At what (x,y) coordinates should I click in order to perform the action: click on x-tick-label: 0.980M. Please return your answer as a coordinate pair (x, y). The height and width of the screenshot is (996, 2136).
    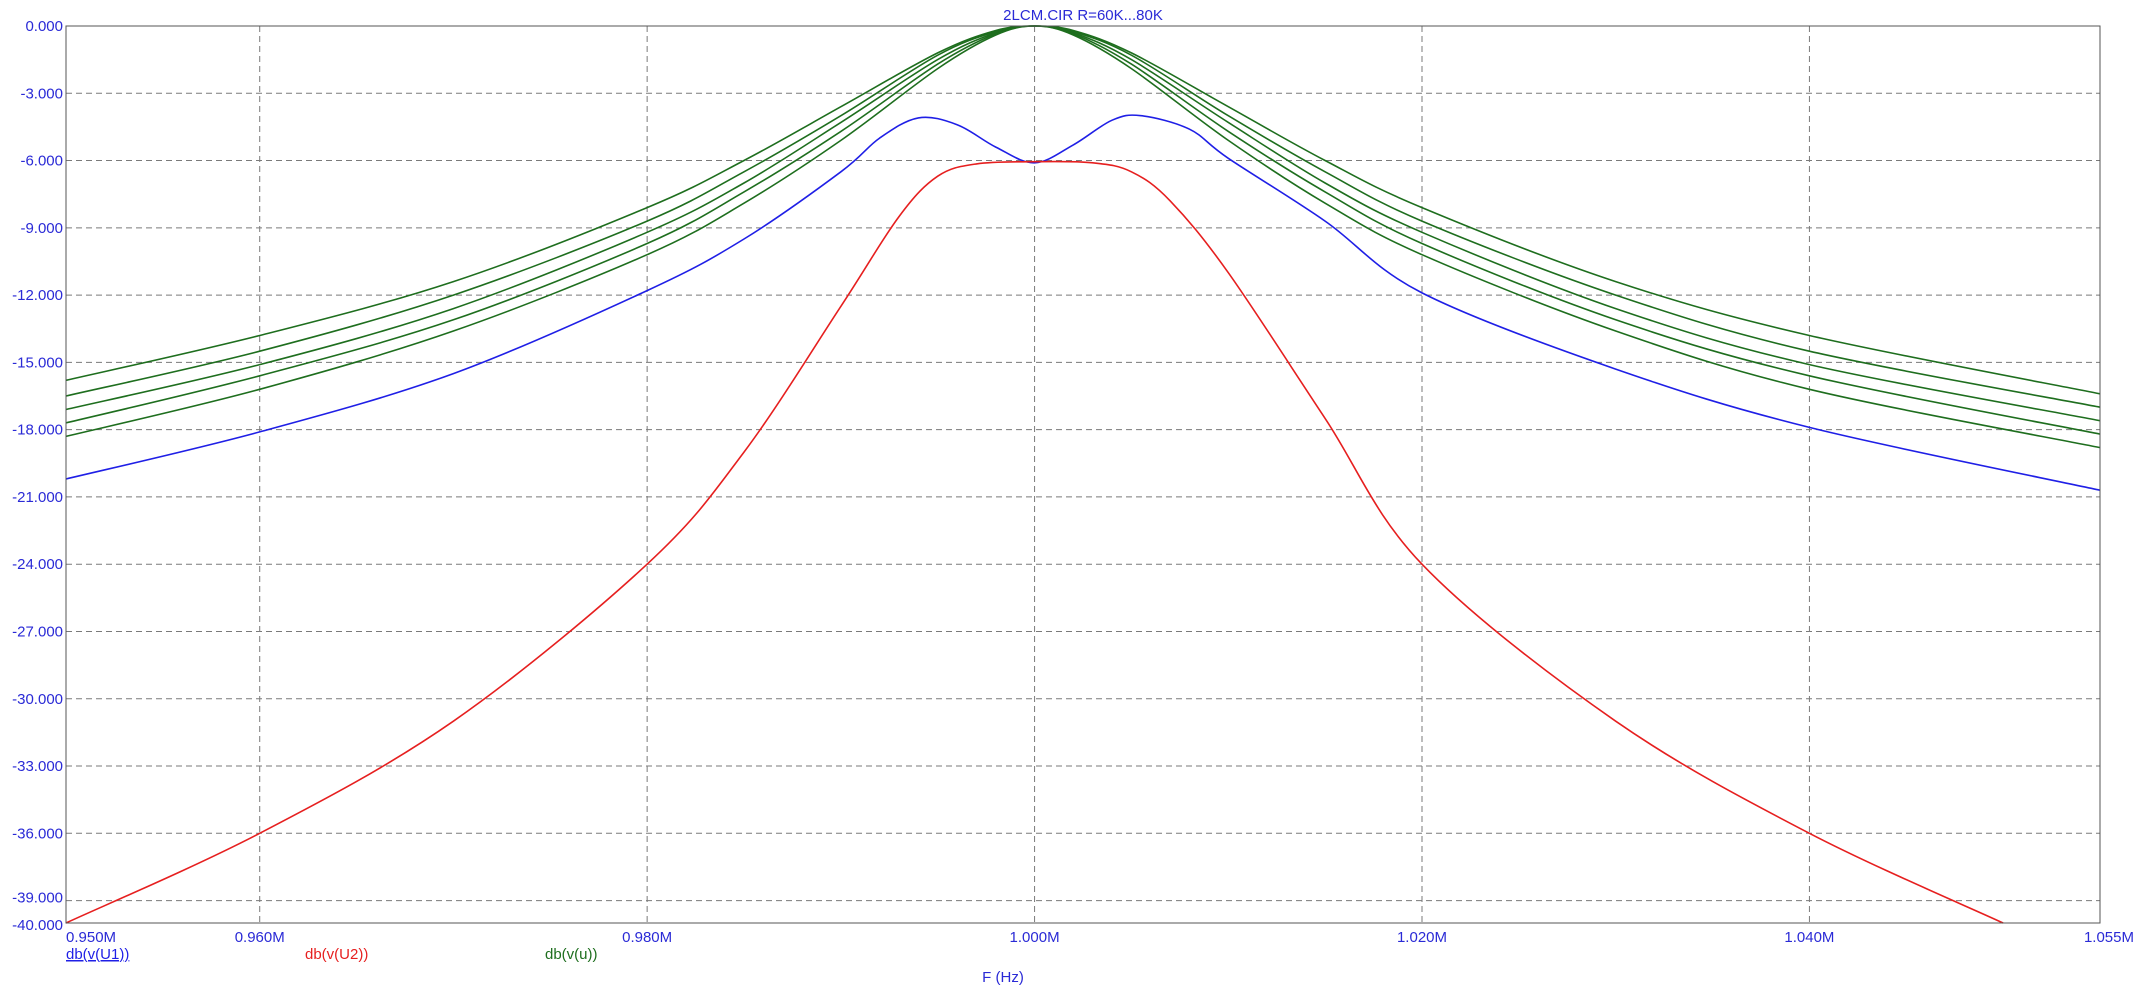
    Looking at the image, I should click on (647, 937).